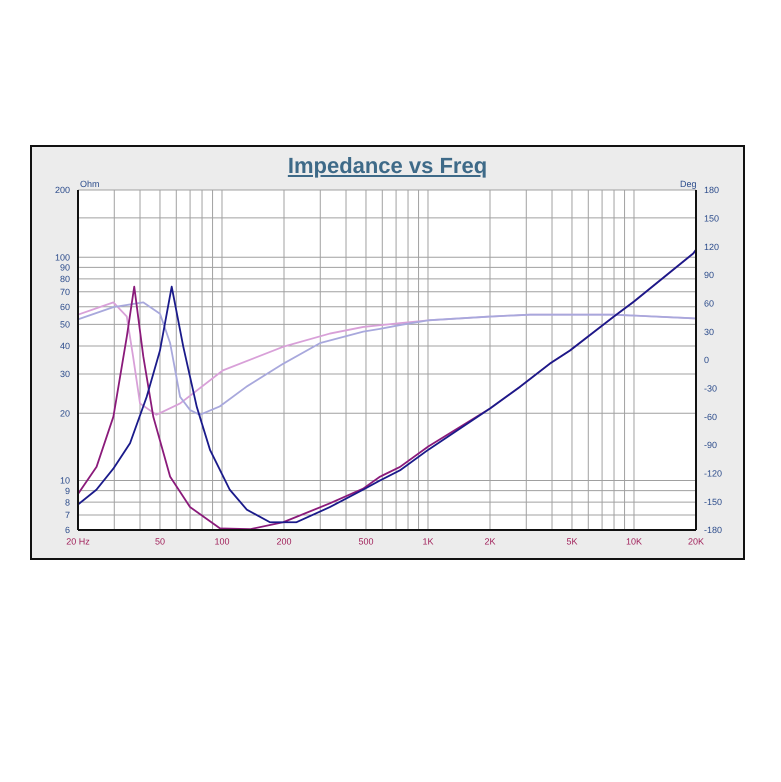 The image size is (781, 782). Describe the element at coordinates (78, 541) in the screenshot. I see `x-tick-label: 20 Hz` at that location.